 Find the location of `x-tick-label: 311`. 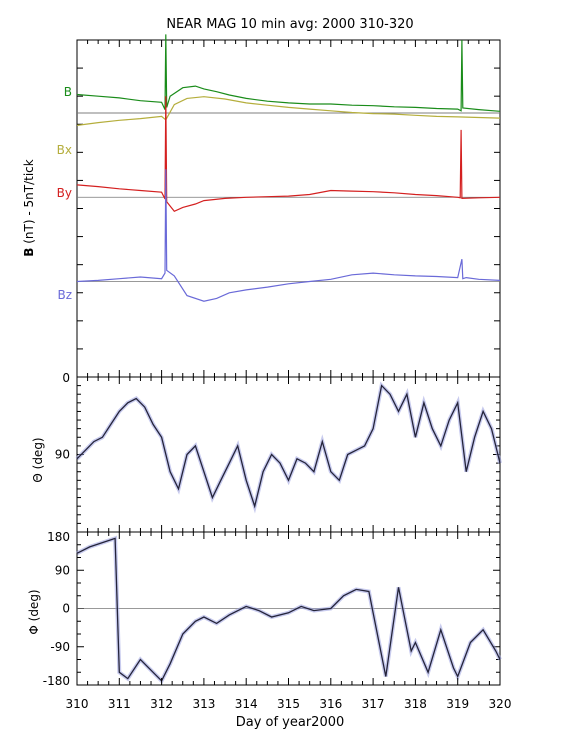

x-tick-label: 311 is located at coordinates (119, 704).